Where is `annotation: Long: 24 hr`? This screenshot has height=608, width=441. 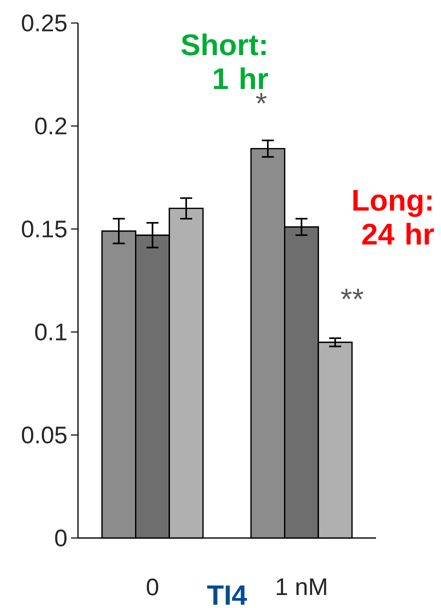 annotation: Long: 24 hr is located at coordinates (393, 217).